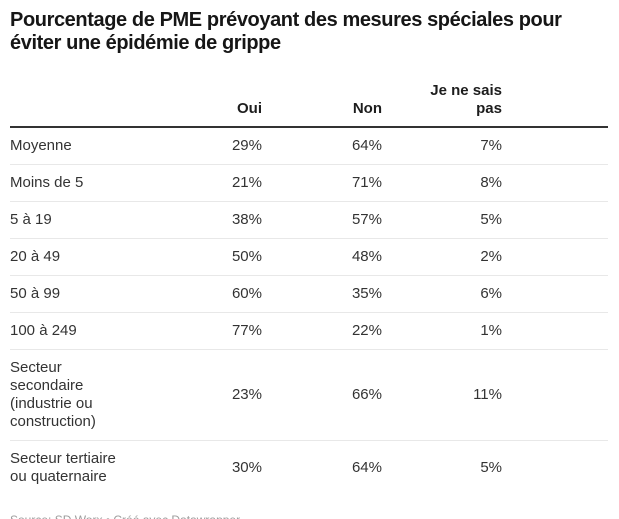 This screenshot has height=519, width=619. Describe the element at coordinates (176, 516) in the screenshot. I see `datawrapper-credit-link: Créé avec Datawrapper` at that location.